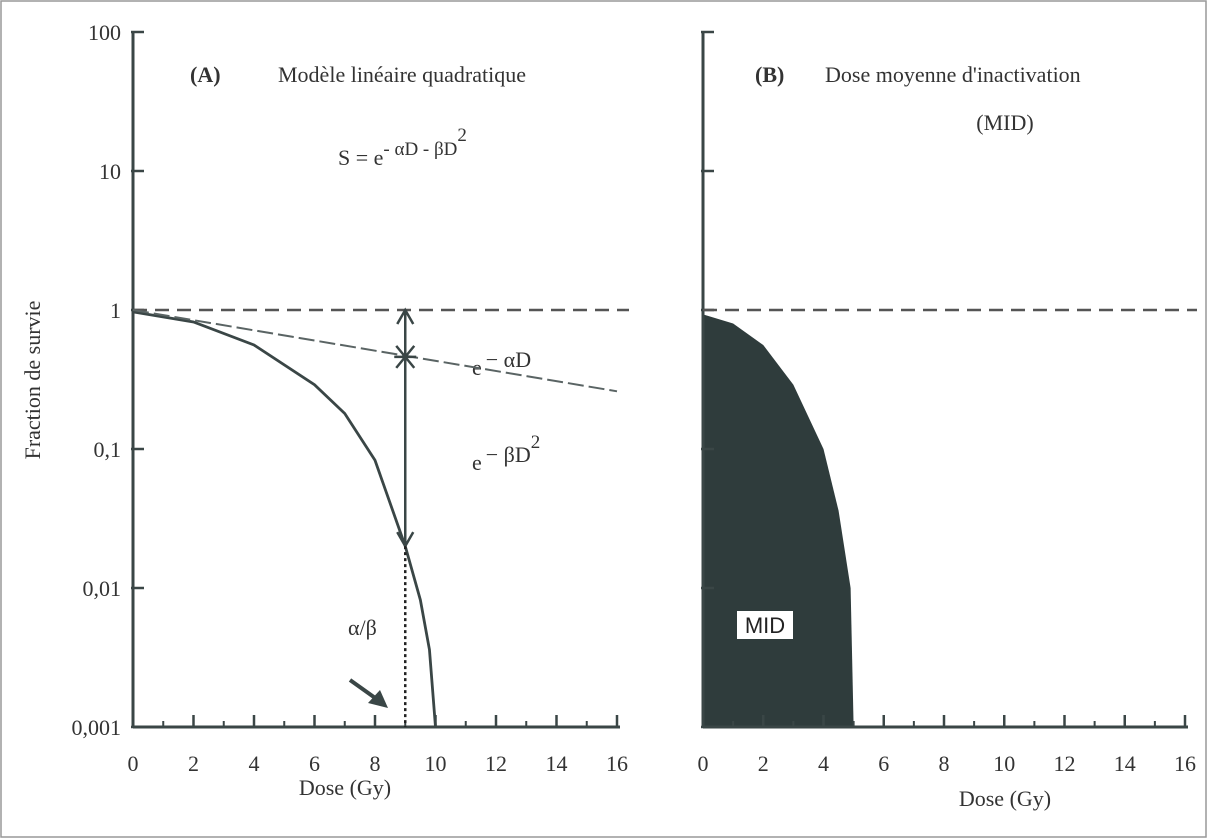 The height and width of the screenshot is (839, 1208). Describe the element at coordinates (362, 627) in the screenshot. I see `ratio-label: α/β` at that location.